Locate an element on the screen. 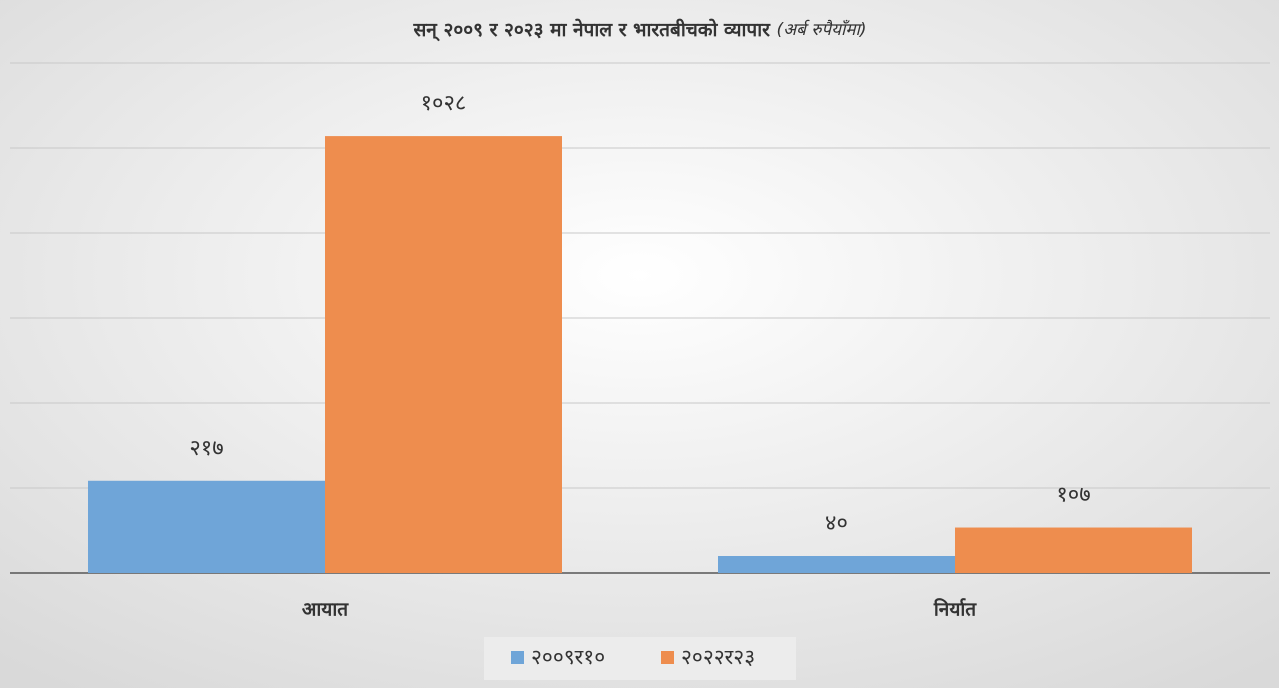 This screenshot has height=688, width=1279. x-tick-label: निर्यात is located at coordinates (955, 609).